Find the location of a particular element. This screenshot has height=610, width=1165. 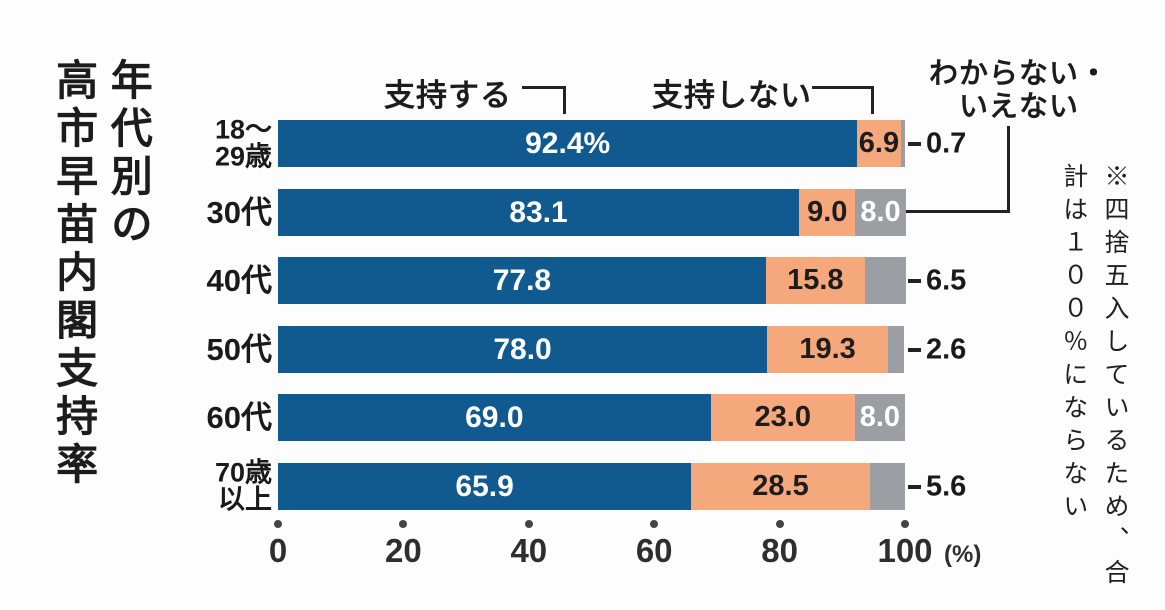

bar-value-not_support: 28.5 is located at coordinates (780, 486).